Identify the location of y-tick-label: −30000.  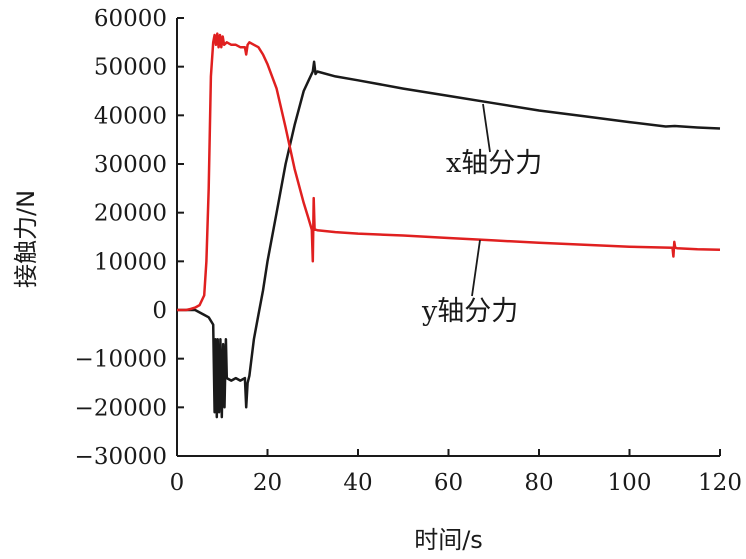
(121, 457).